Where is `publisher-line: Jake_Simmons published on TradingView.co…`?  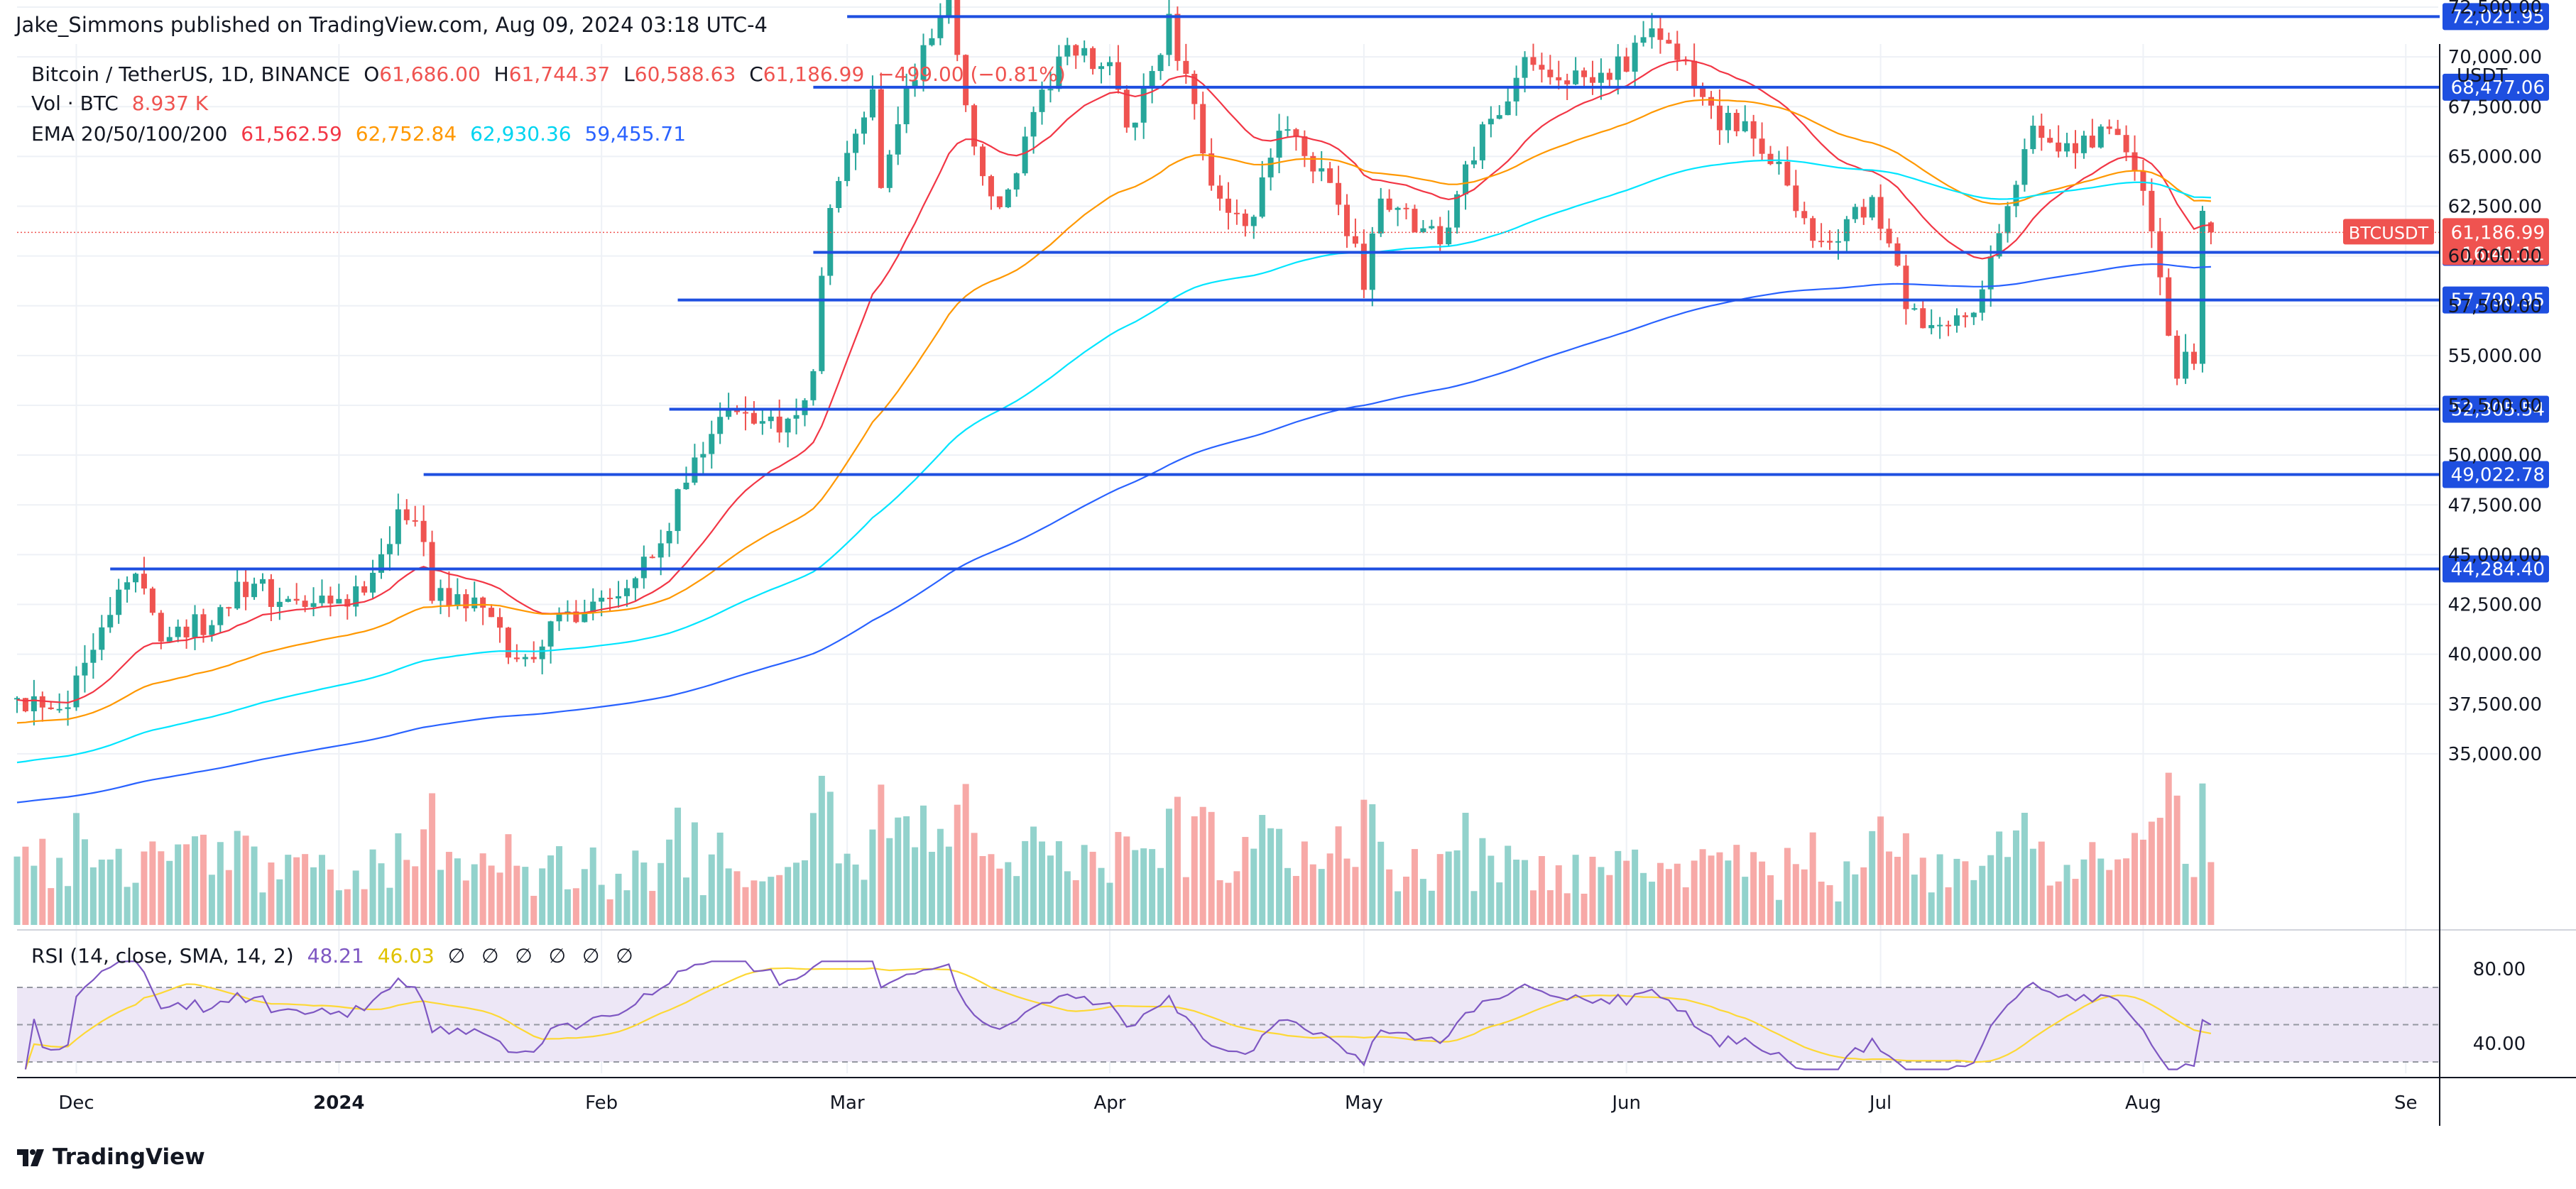
publisher-line: Jake_Simmons published on TradingView.co… is located at coordinates (392, 25).